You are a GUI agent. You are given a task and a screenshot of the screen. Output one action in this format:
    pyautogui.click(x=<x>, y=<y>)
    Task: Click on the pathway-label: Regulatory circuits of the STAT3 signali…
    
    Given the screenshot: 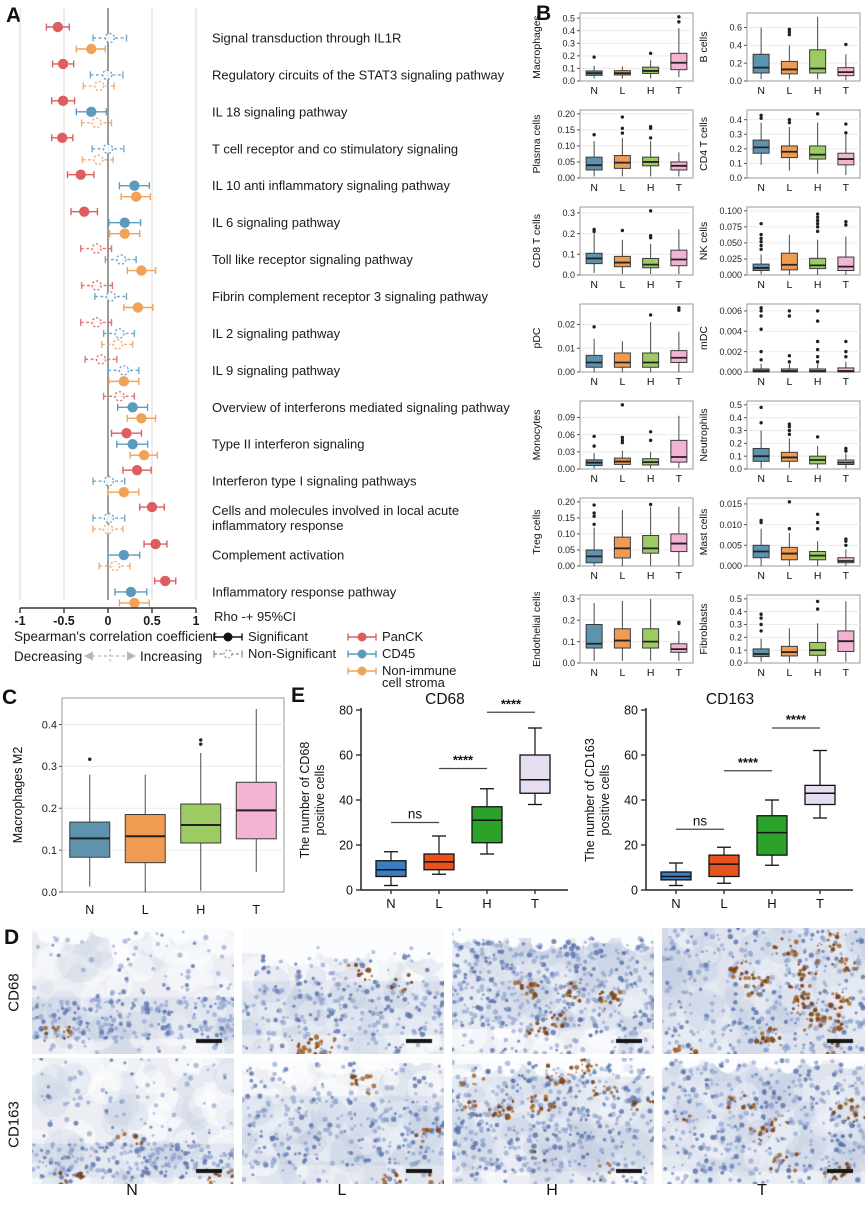 What is the action you would take?
    pyautogui.click(x=358, y=74)
    